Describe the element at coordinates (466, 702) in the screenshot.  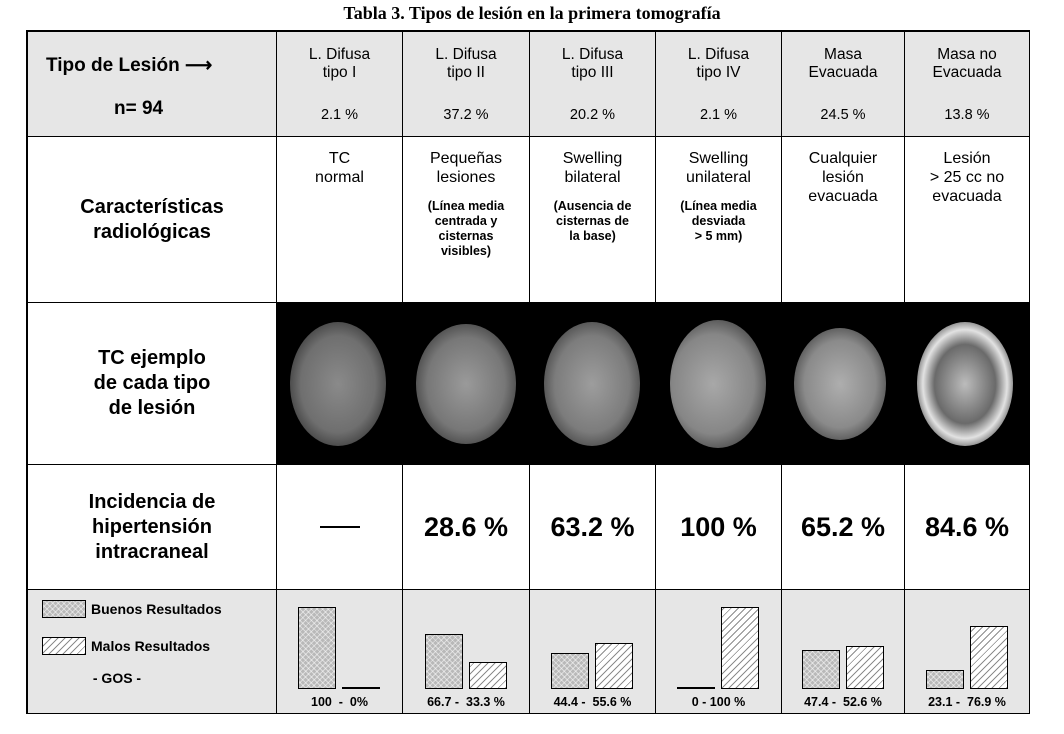
I see `gos-percent-label: 66.7 - 33.3 %` at that location.